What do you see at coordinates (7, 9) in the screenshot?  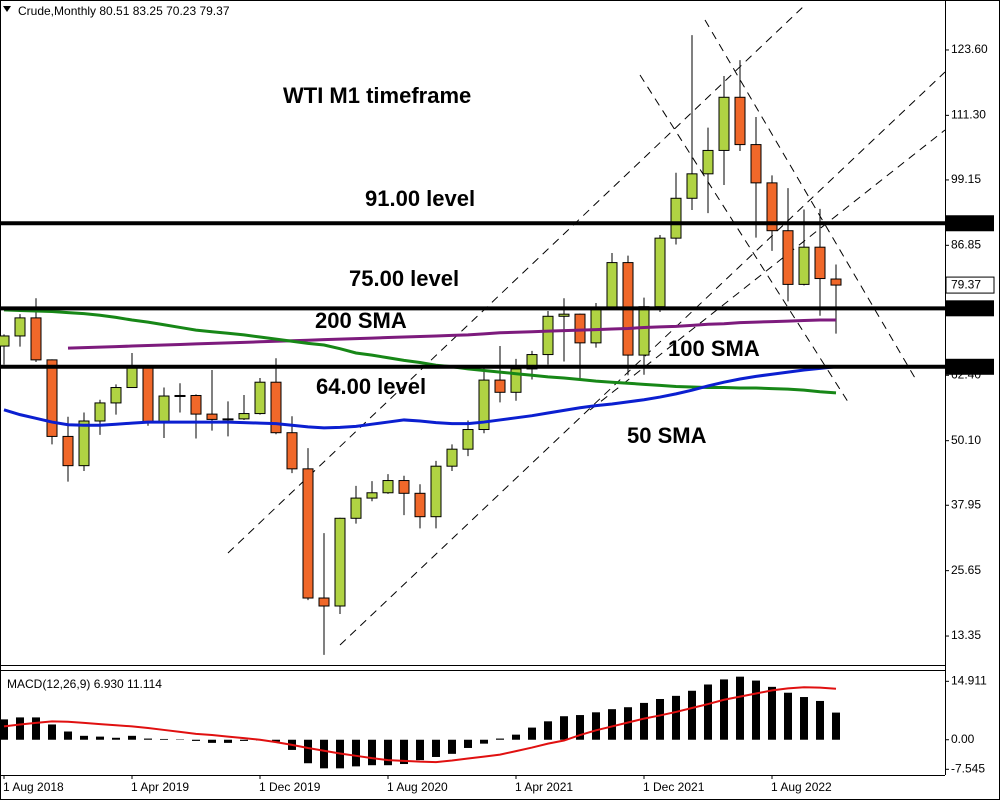 I see `menu-arrow` at bounding box center [7, 9].